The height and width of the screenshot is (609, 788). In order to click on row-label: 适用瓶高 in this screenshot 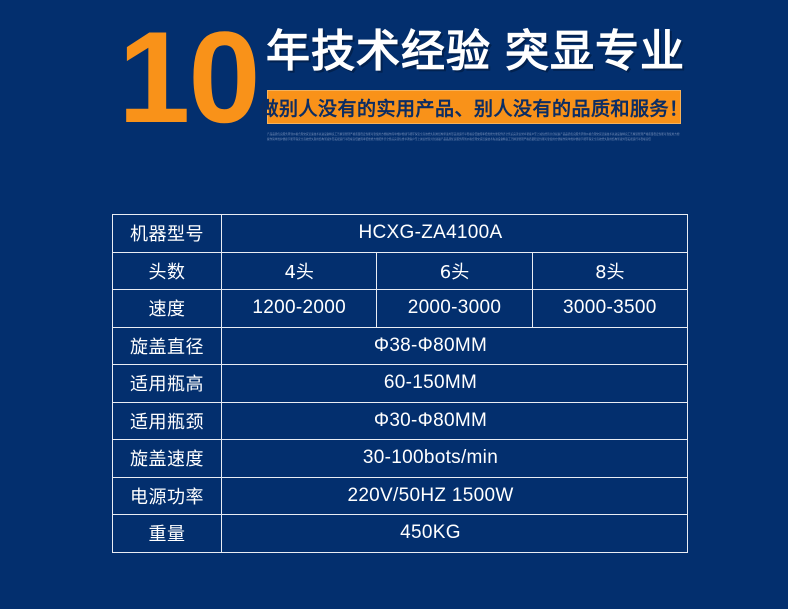, I will do `click(167, 383)`.